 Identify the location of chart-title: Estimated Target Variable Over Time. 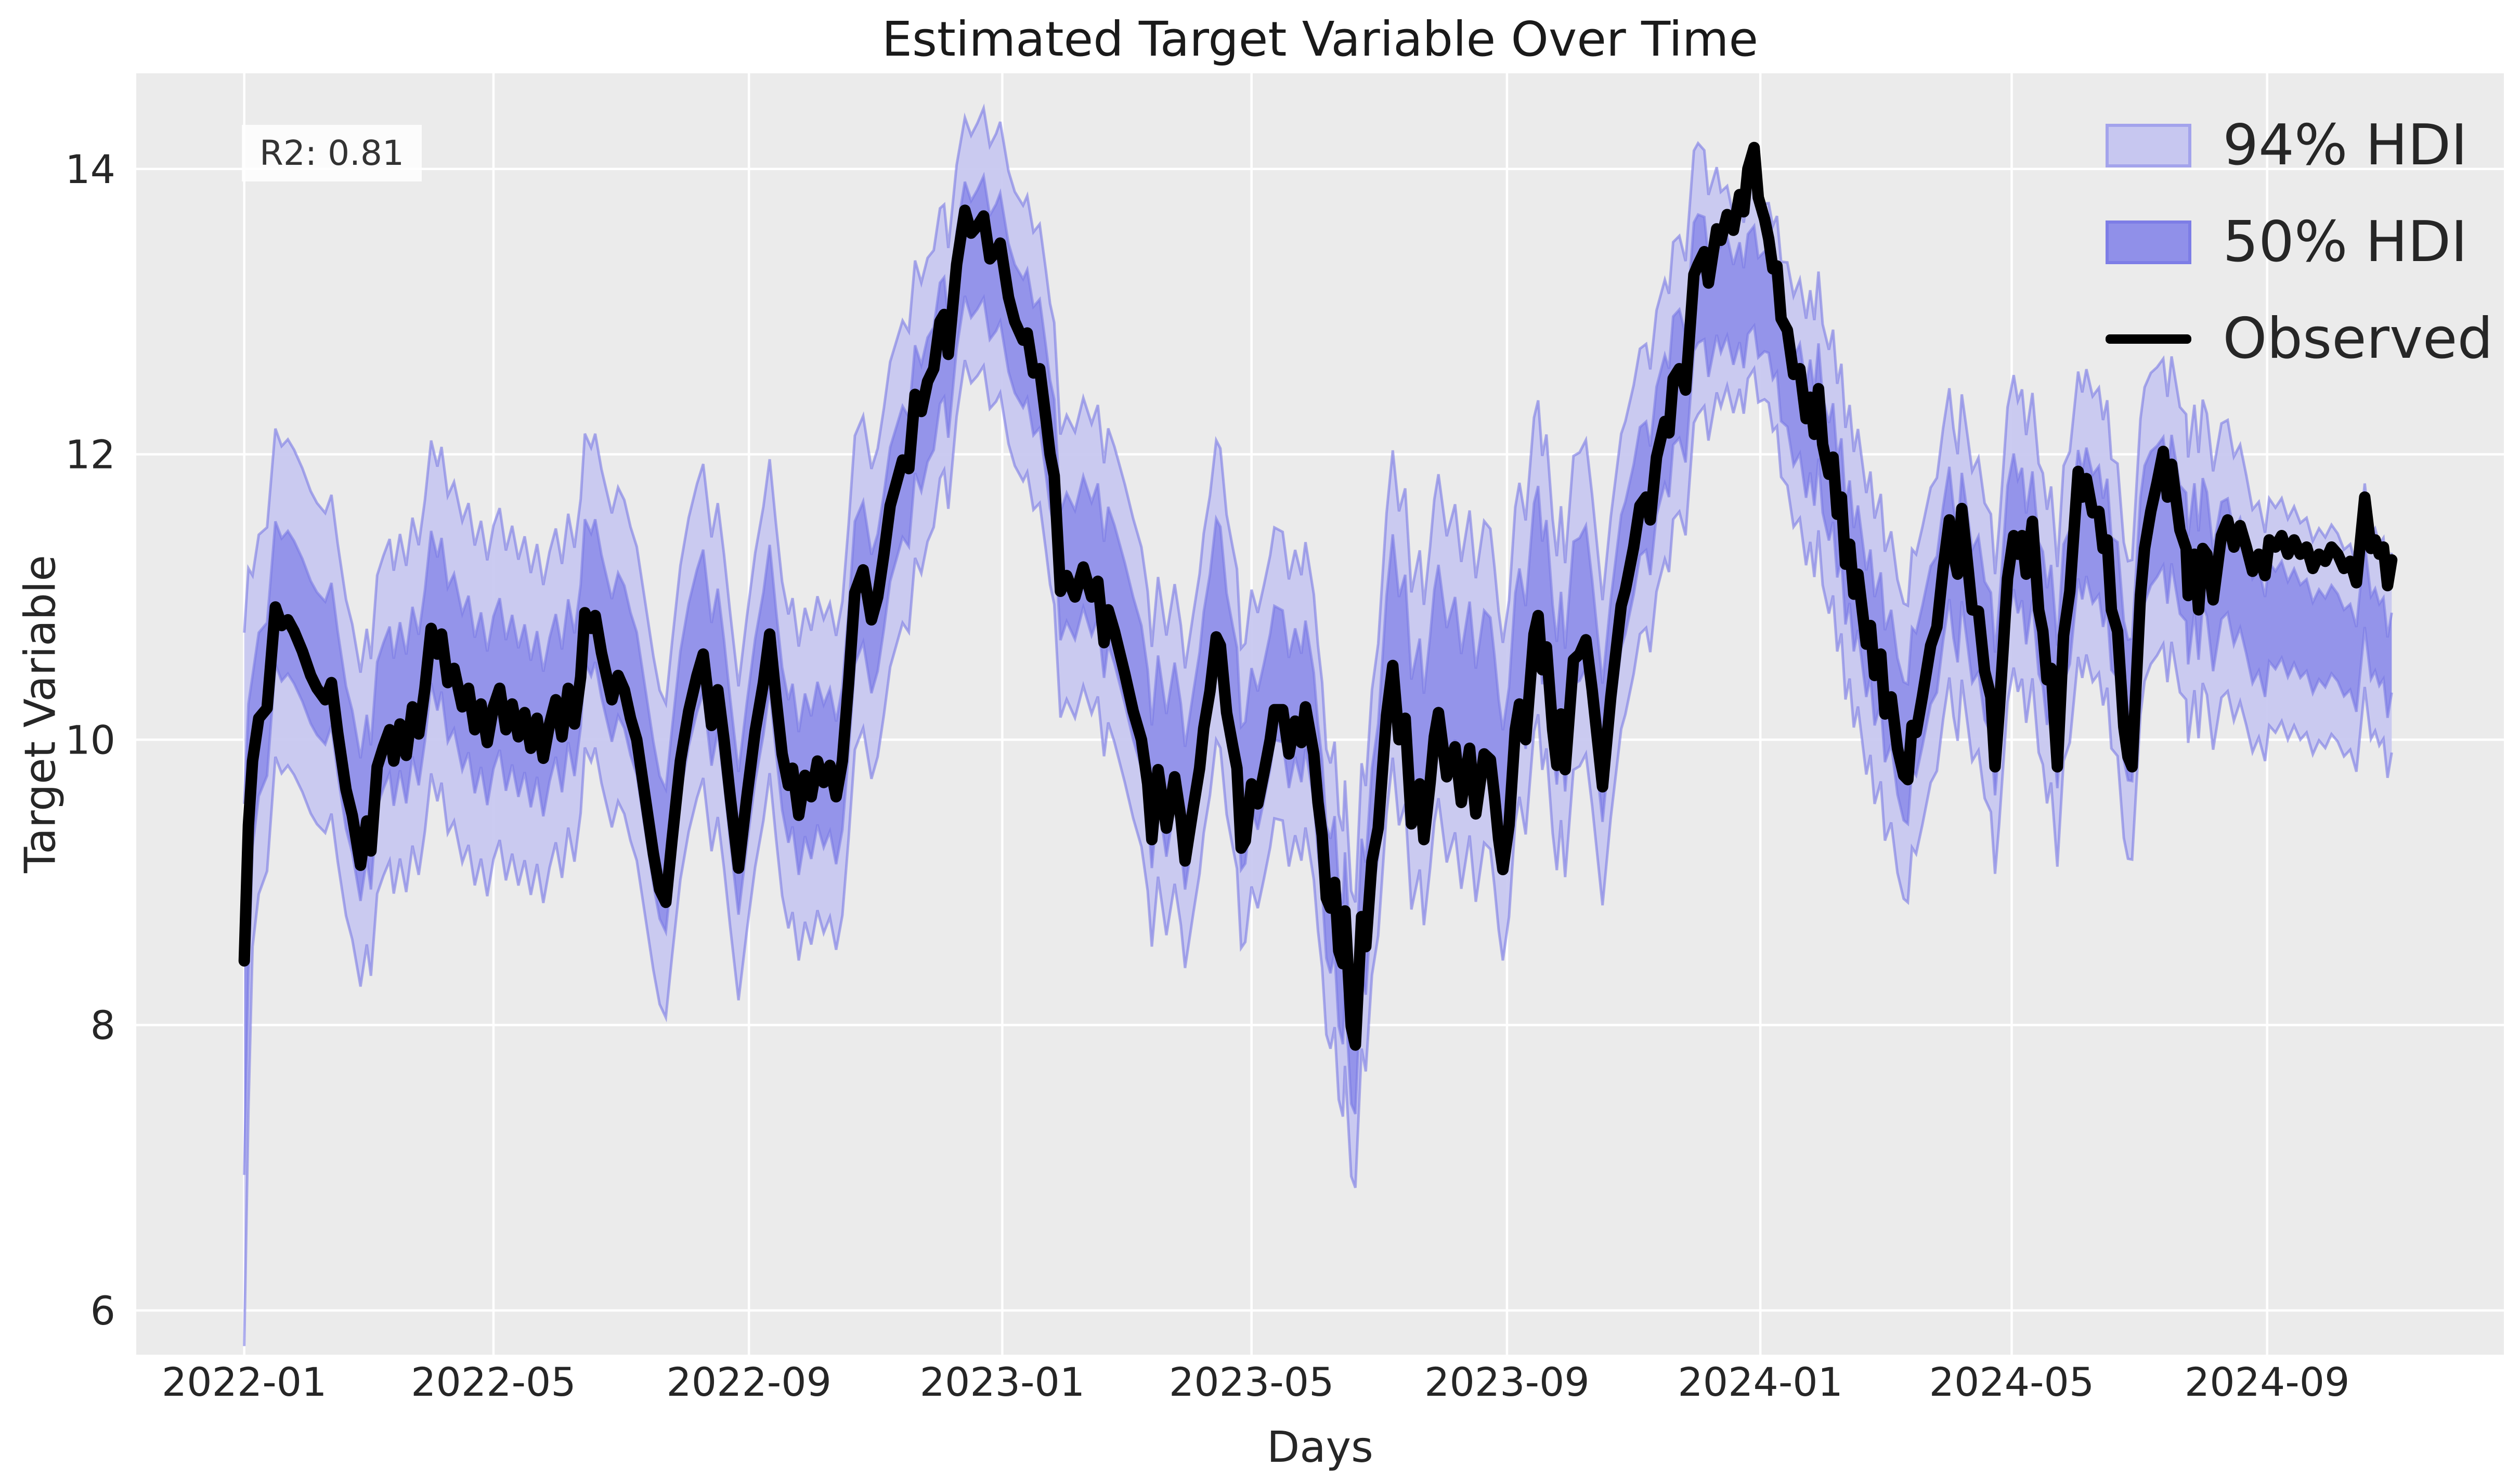
(1320, 39).